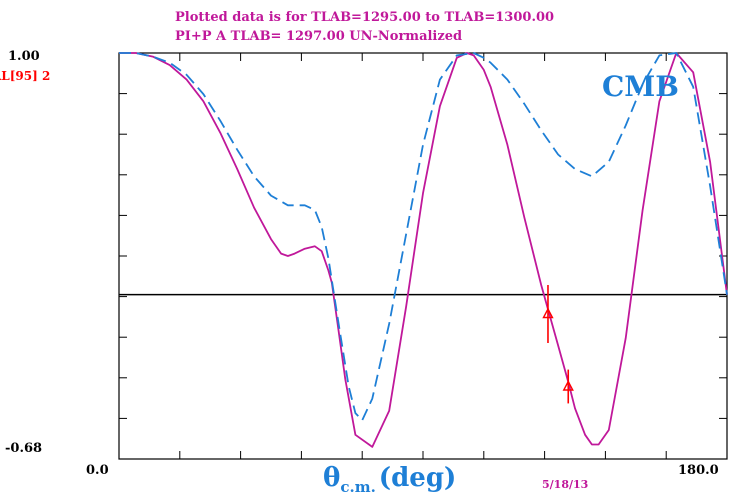  I want to click on x-axis-label-theta: θ, so click(331, 478).